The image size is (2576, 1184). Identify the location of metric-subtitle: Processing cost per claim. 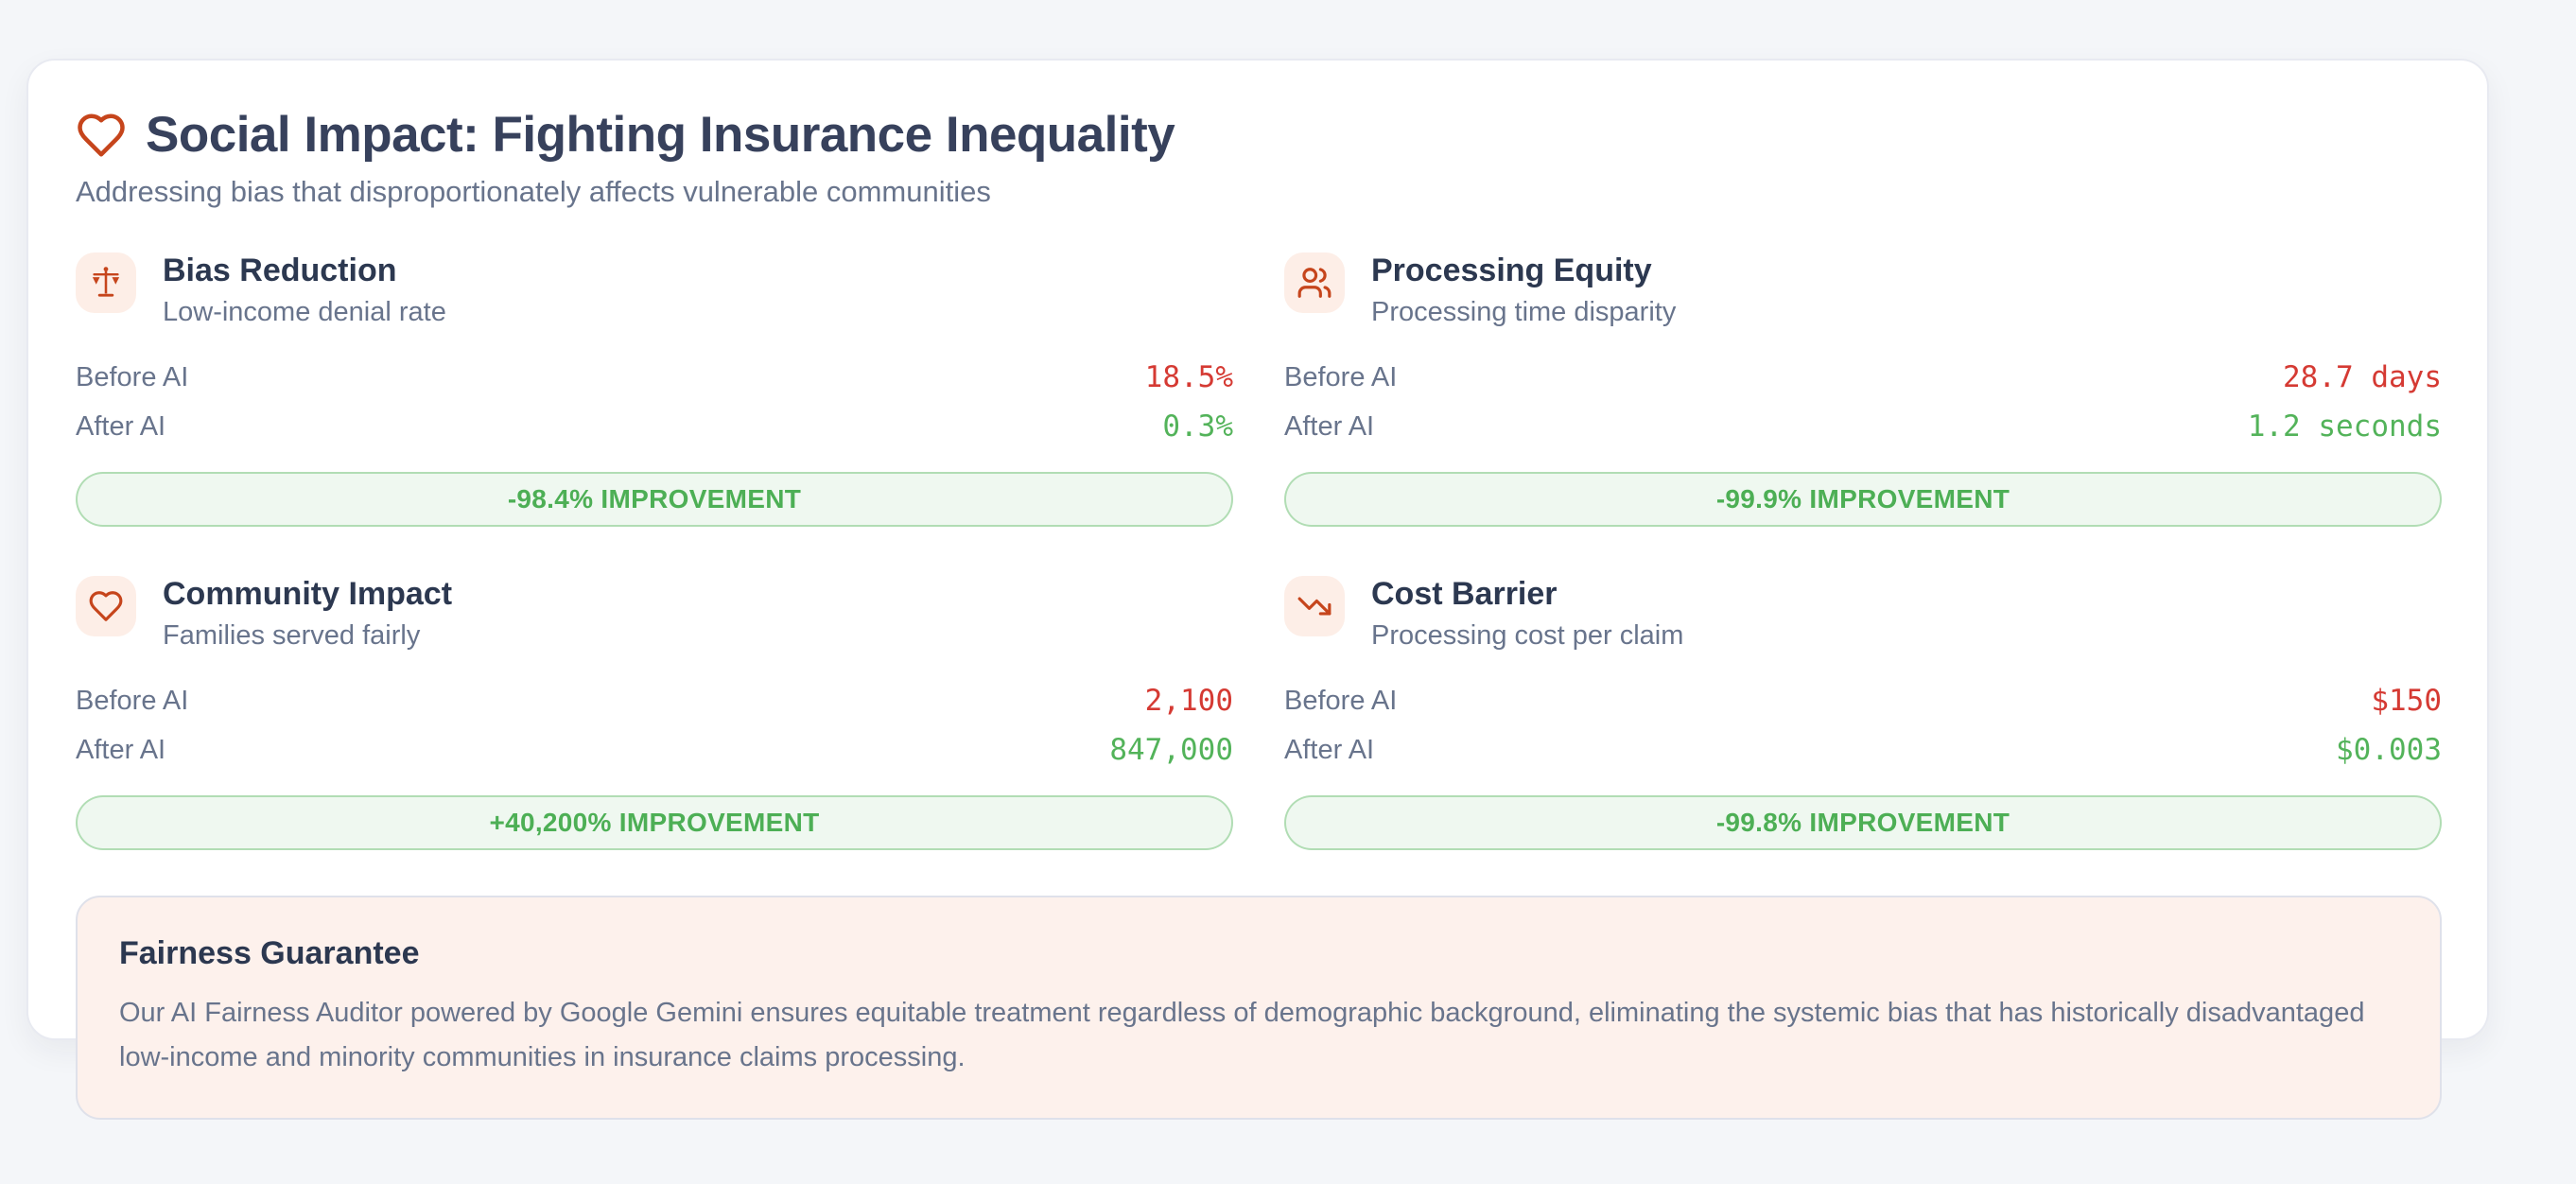
(1527, 635).